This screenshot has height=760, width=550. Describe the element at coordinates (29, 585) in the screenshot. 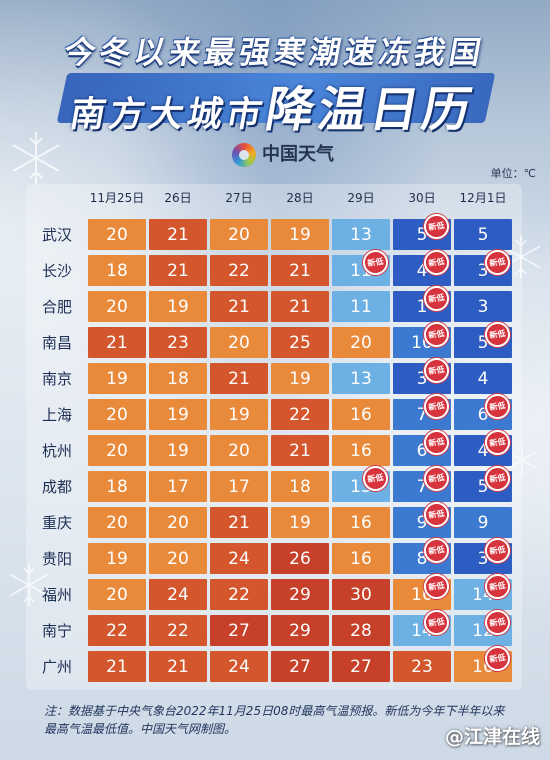

I see `snowflake-icon` at that location.